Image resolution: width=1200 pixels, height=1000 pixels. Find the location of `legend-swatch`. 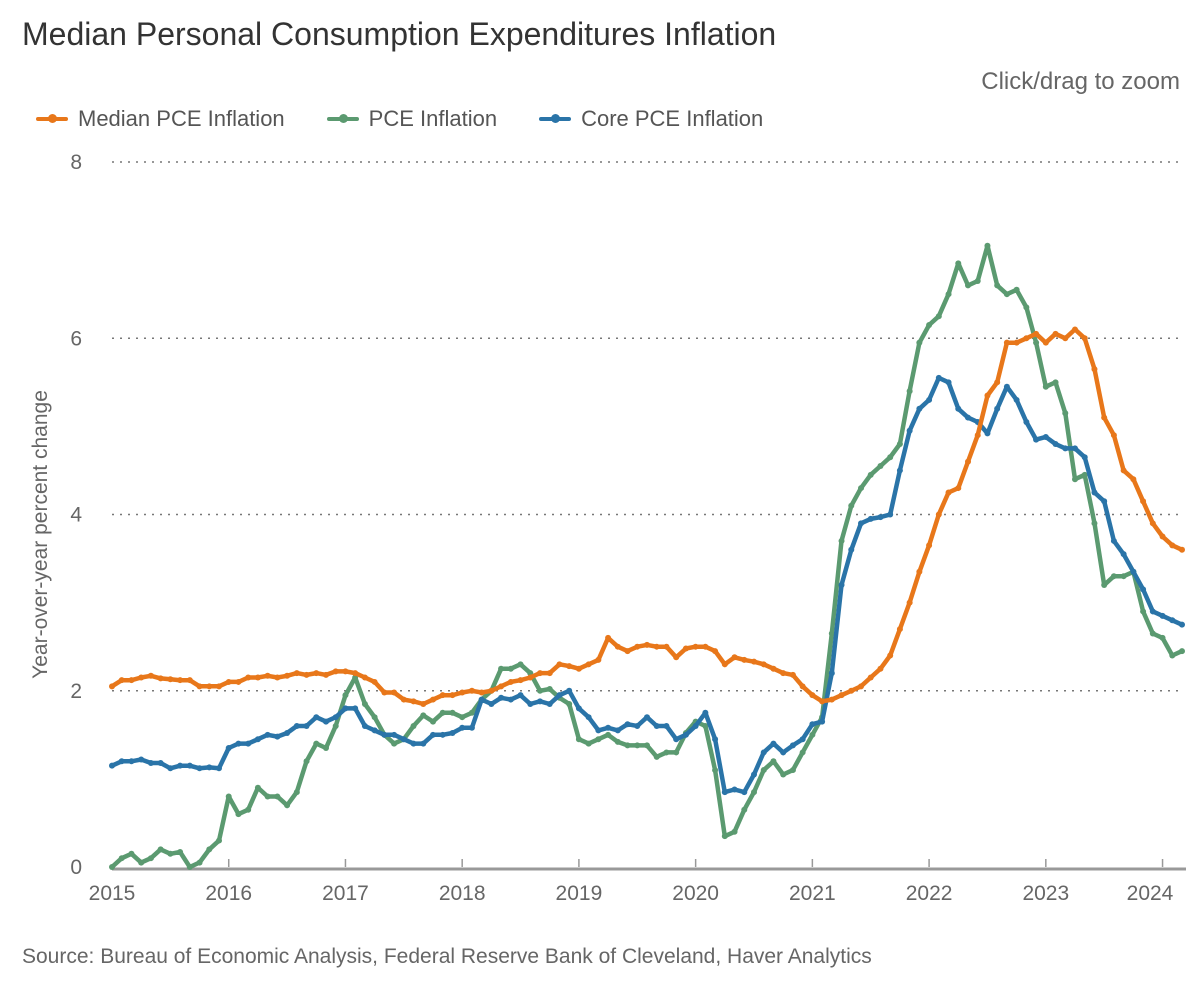

legend-swatch is located at coordinates (555, 118).